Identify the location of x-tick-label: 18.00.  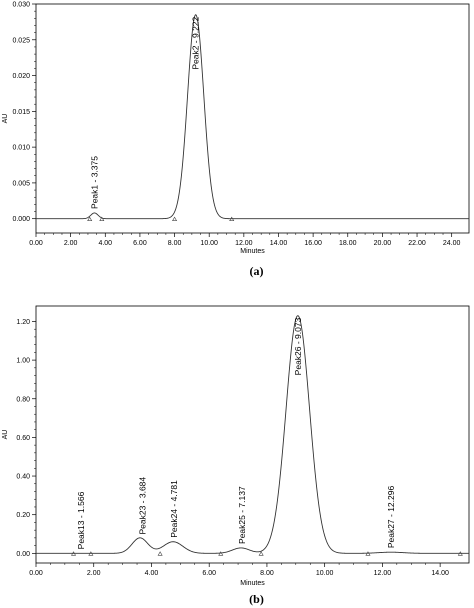
(348, 243).